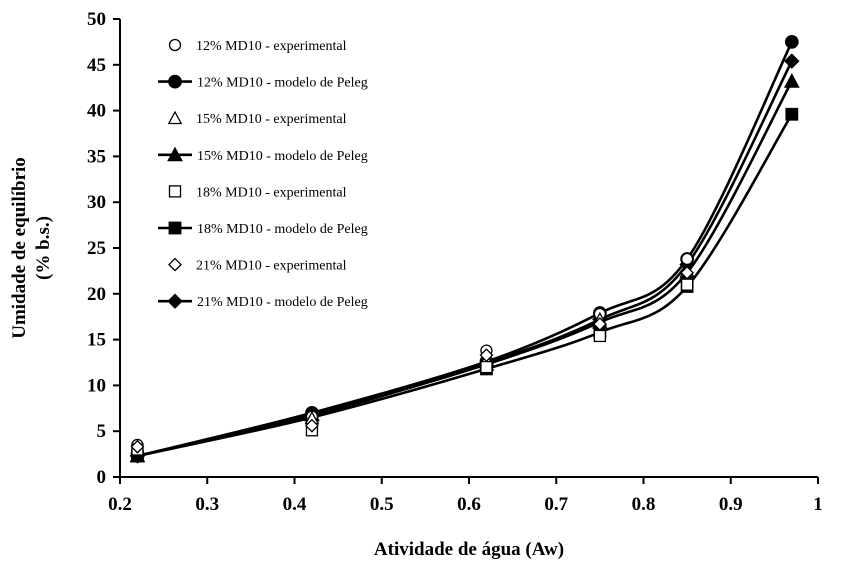 Image resolution: width=844 pixels, height=563 pixels. I want to click on x-tick-label: 1, so click(818, 504).